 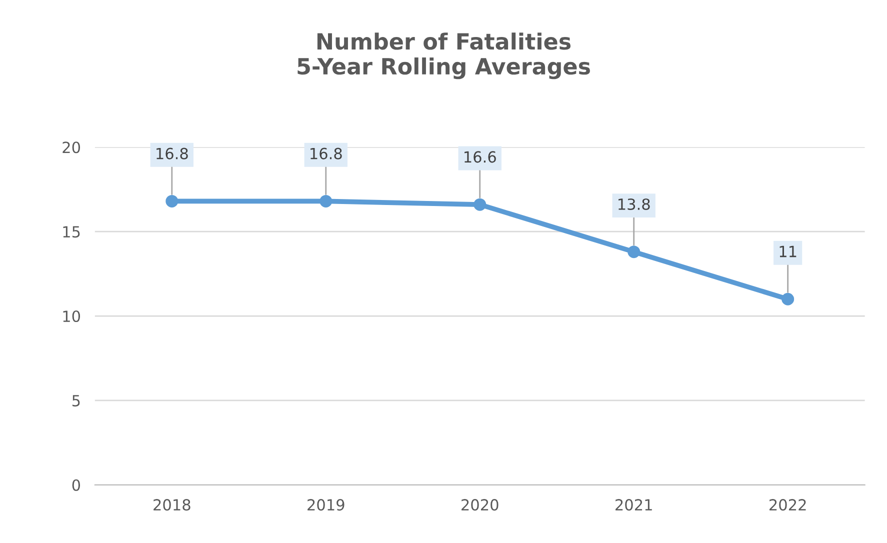 What do you see at coordinates (788, 252) in the screenshot?
I see `data-label: 11` at bounding box center [788, 252].